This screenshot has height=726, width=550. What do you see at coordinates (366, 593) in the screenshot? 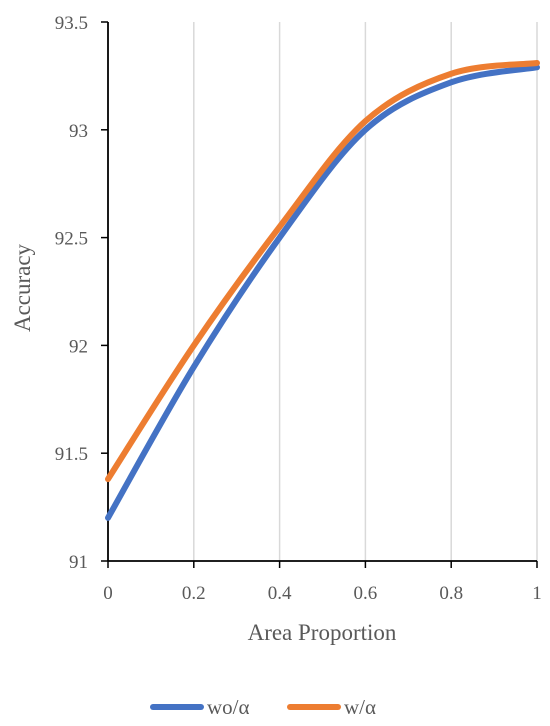
I see `x-tick-label: 0.6` at bounding box center [366, 593].